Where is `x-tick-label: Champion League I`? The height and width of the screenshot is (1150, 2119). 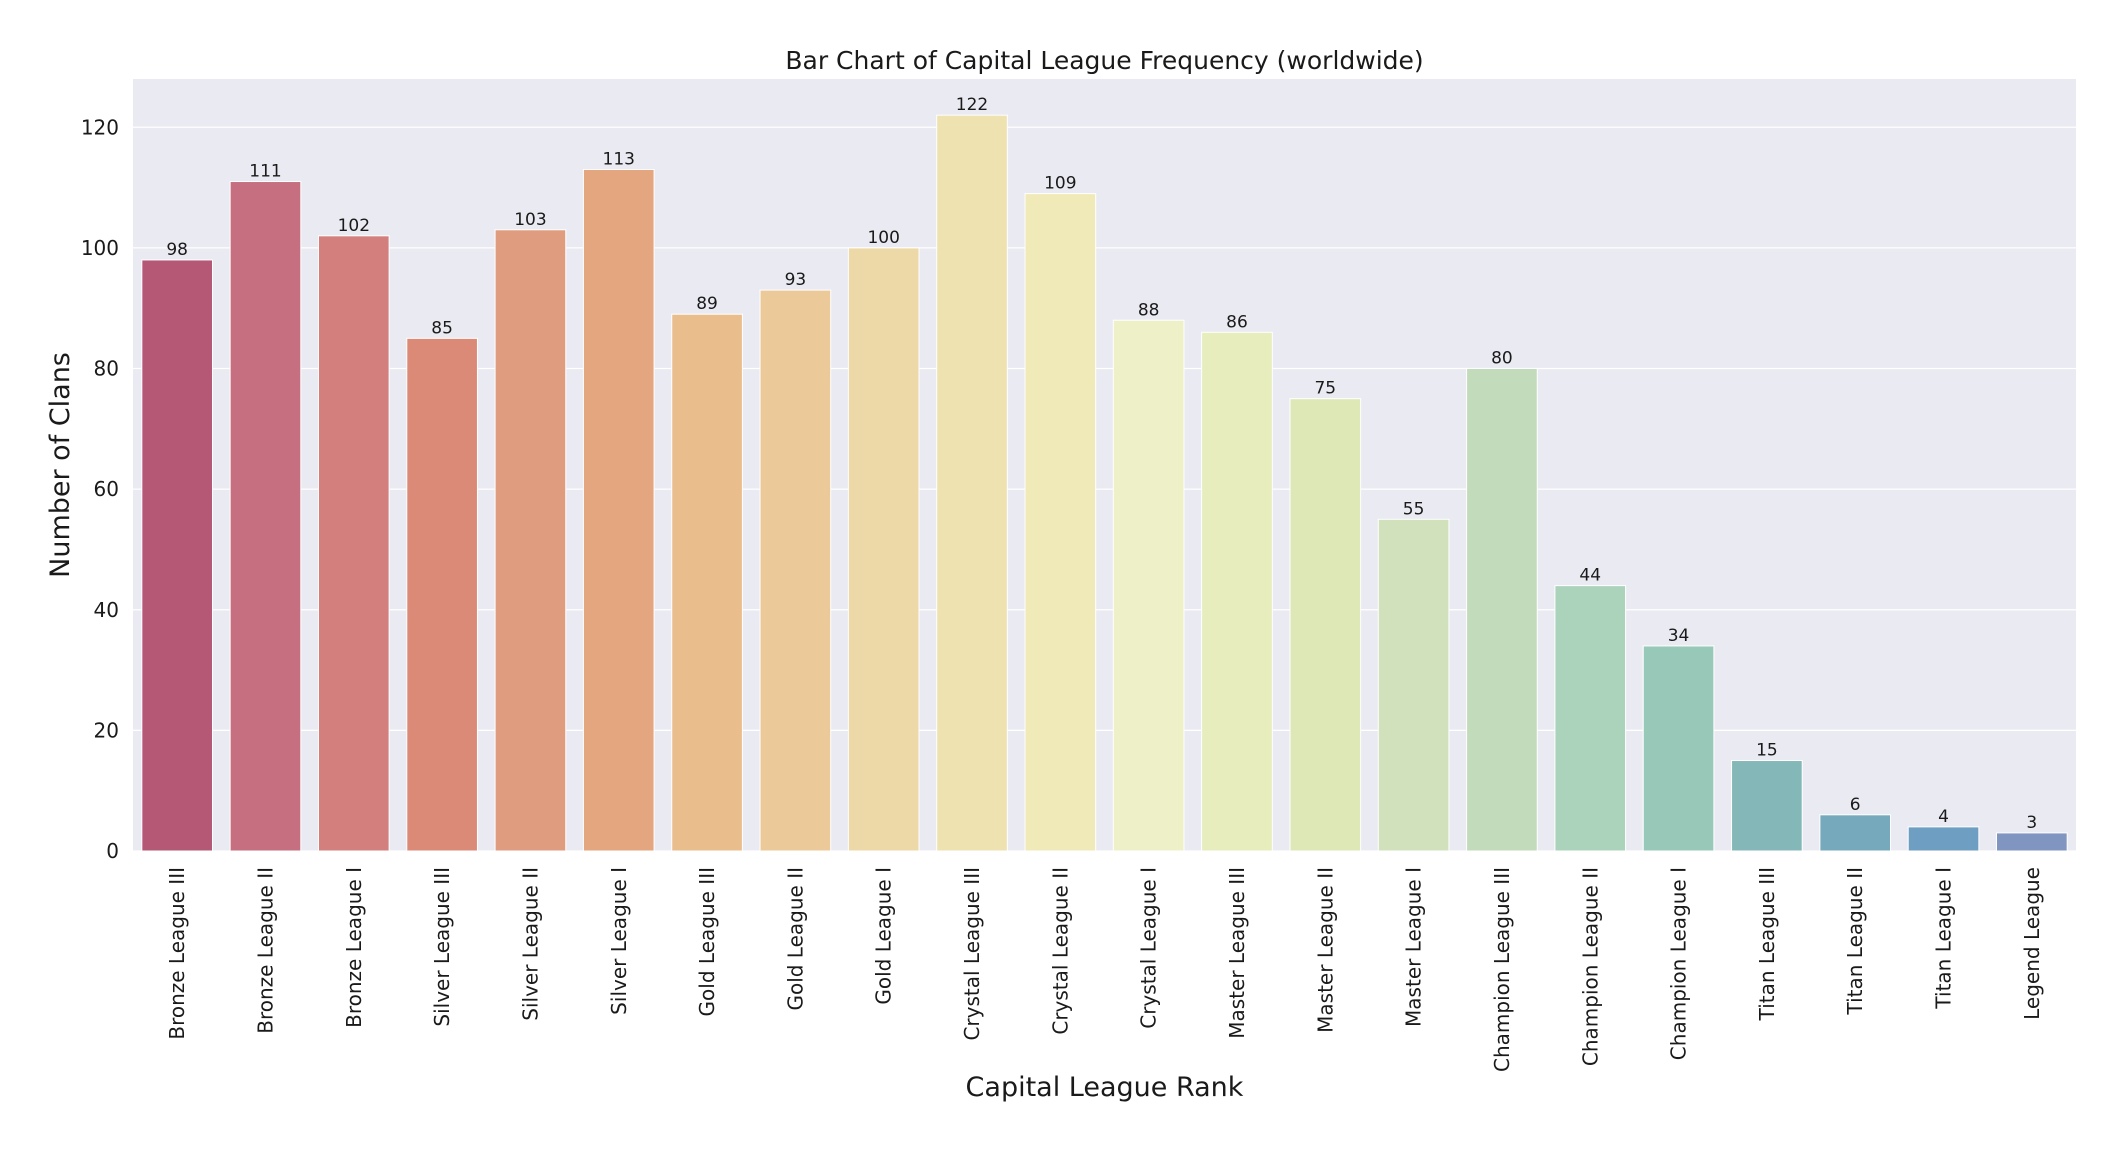 x-tick-label: Champion League I is located at coordinates (1679, 963).